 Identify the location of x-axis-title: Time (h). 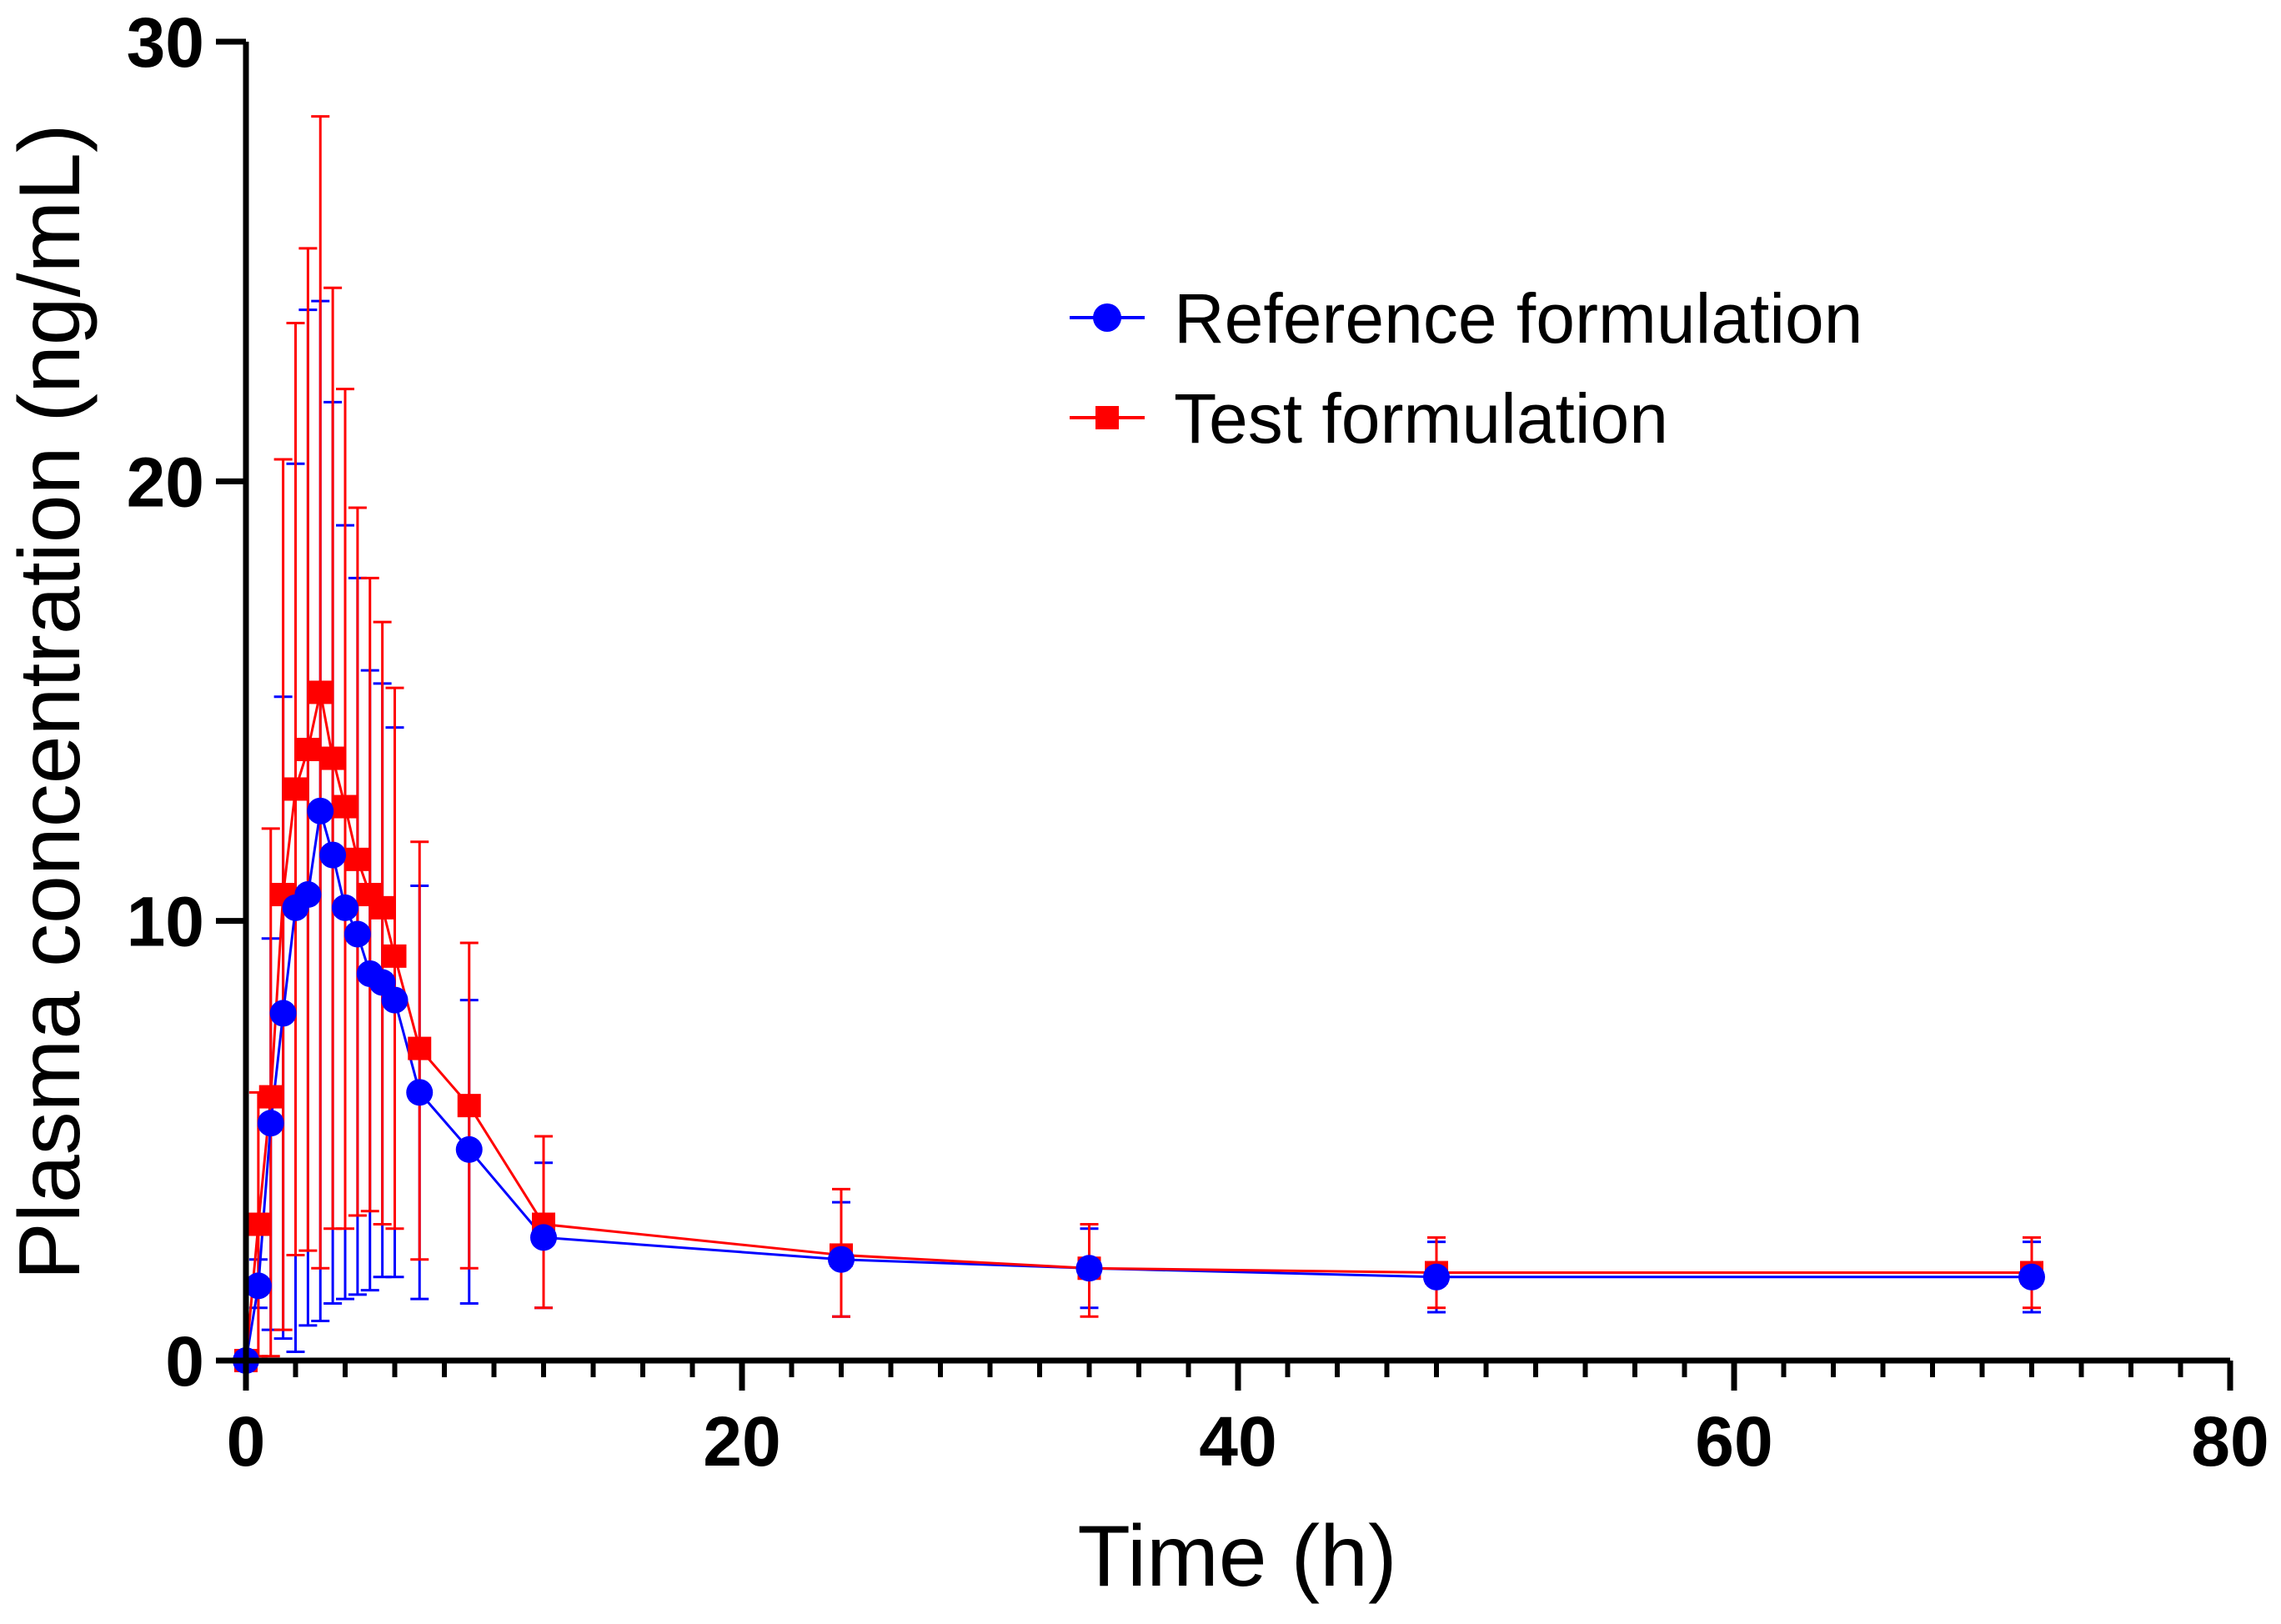
(1236, 1557).